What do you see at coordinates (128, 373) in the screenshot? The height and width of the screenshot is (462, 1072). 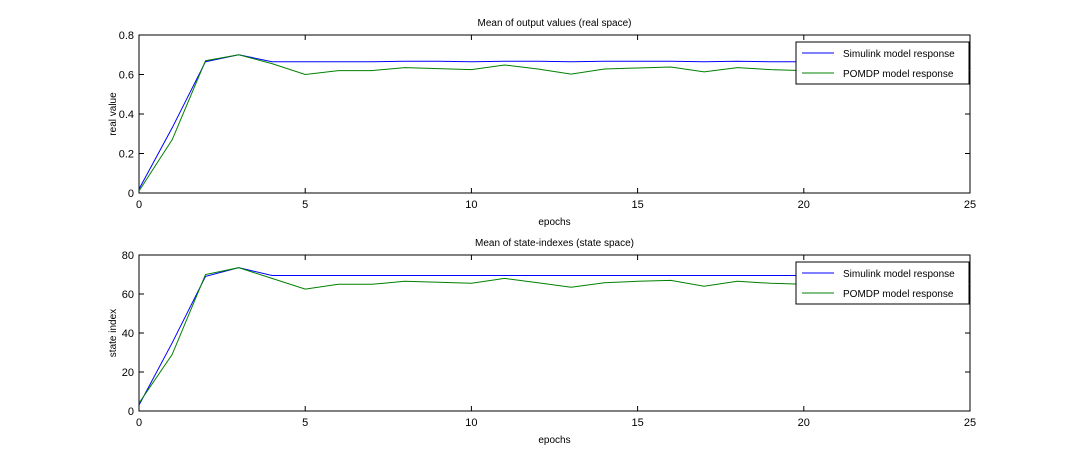 I see `y-tick-label: 20` at bounding box center [128, 373].